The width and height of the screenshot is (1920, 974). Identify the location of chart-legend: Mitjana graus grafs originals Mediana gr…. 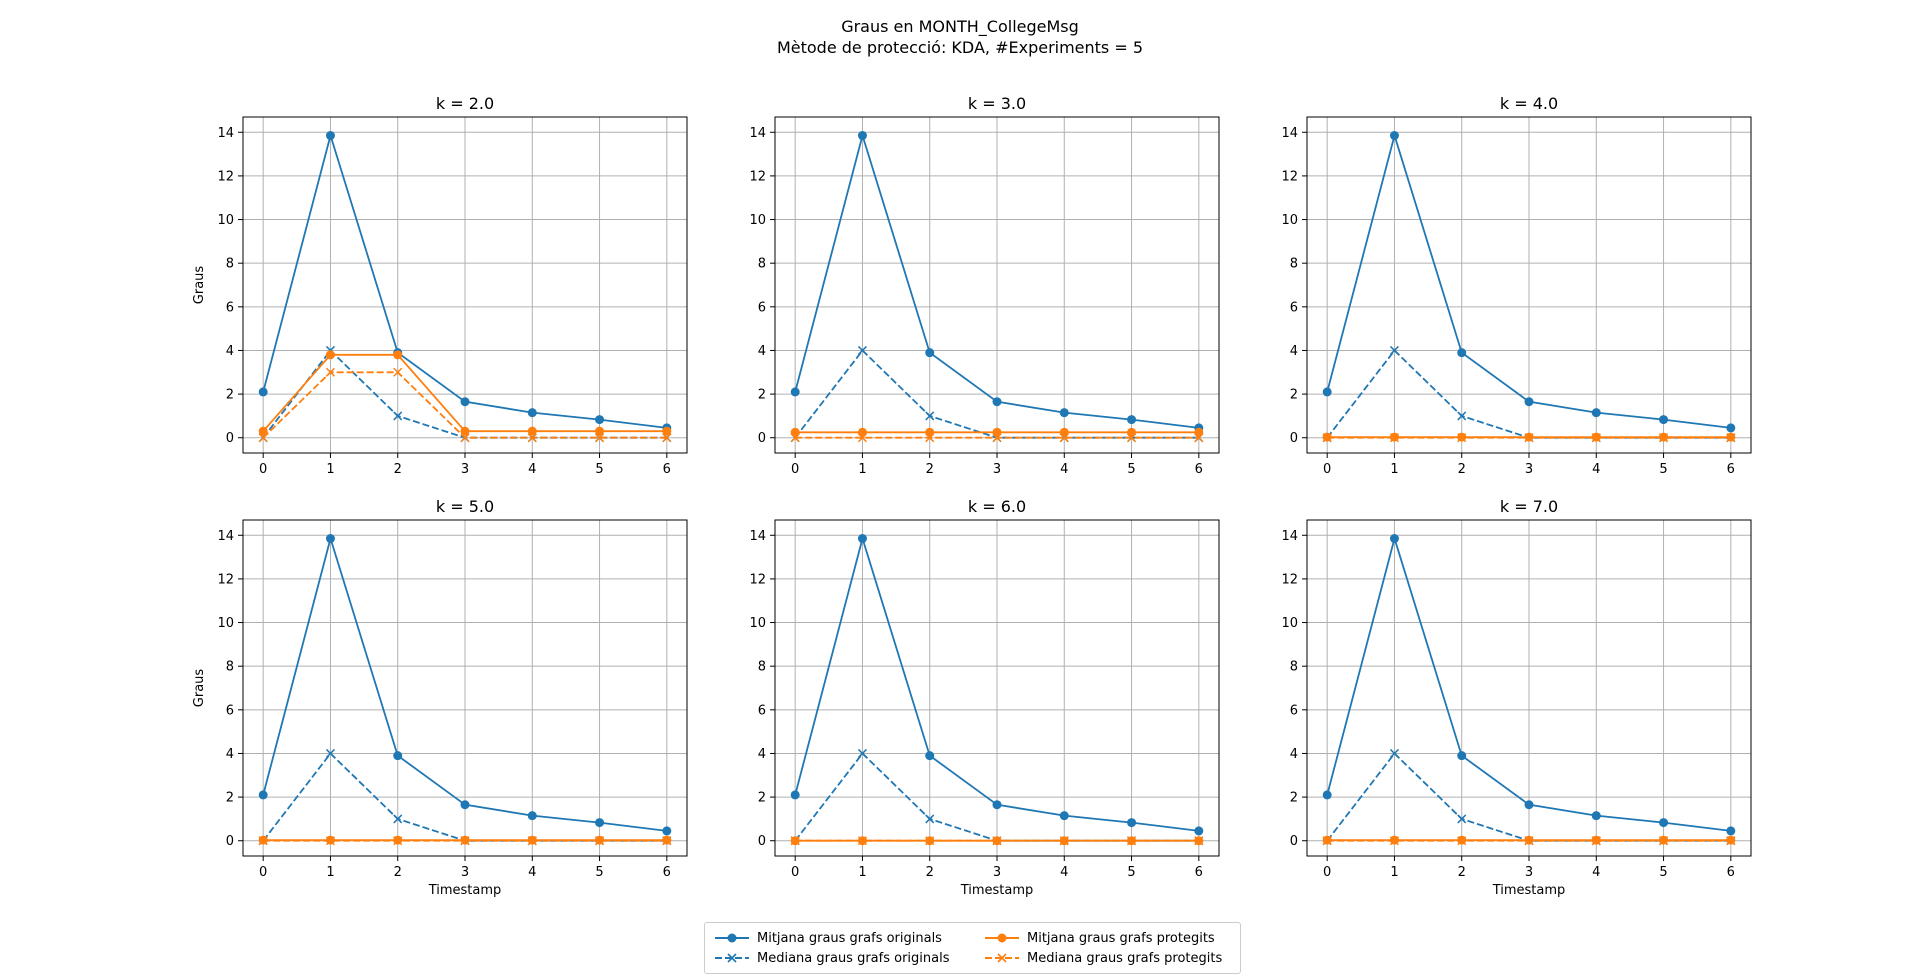
(972, 948).